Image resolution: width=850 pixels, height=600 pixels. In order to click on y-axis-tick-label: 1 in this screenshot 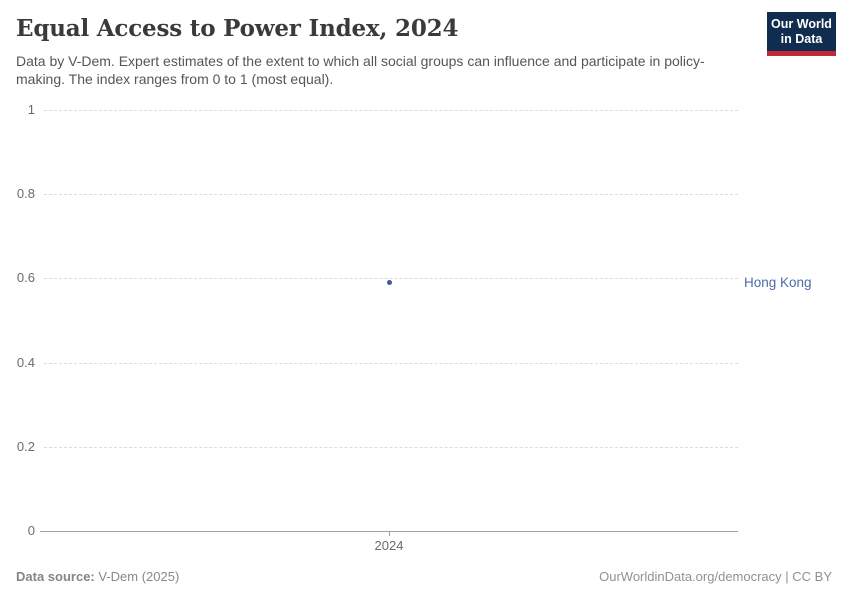, I will do `click(31, 109)`.